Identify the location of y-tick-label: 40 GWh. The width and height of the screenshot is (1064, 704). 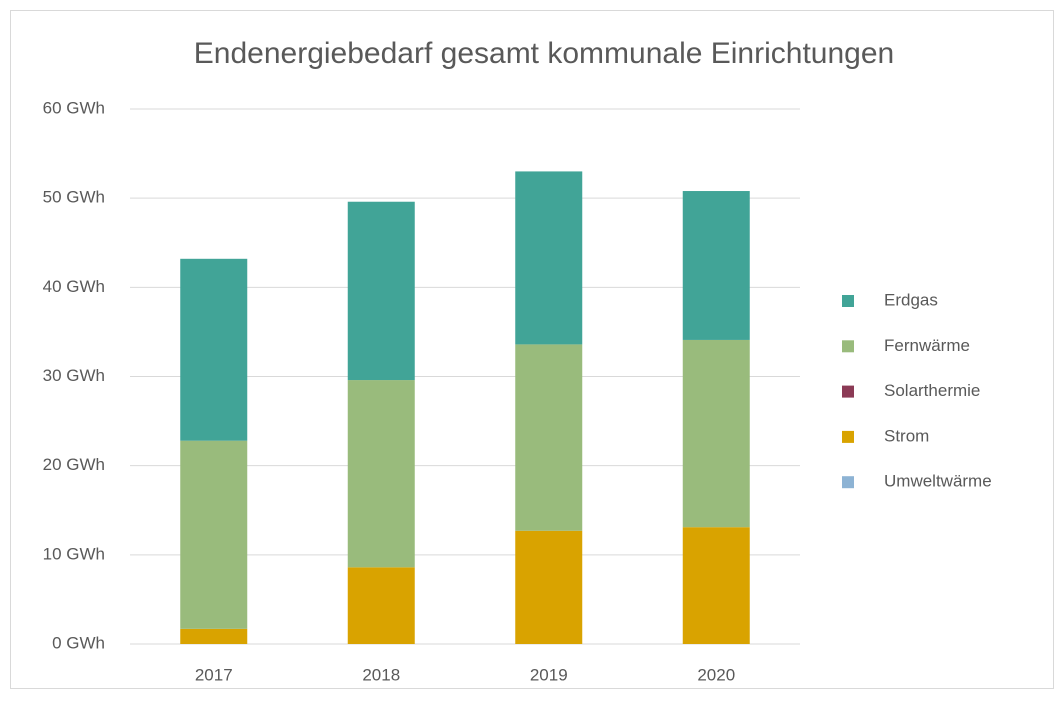
(74, 286).